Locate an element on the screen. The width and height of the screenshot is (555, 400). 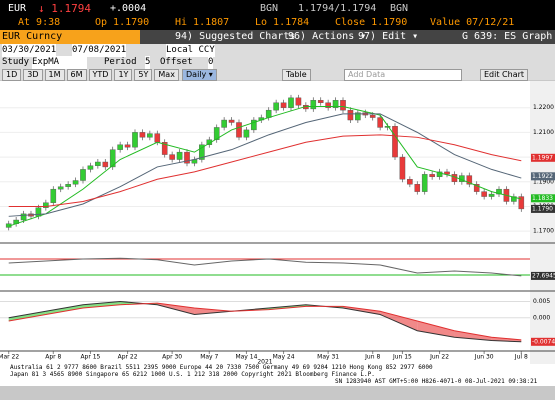
low: Lo 1.1784 is located at coordinates (282, 22).